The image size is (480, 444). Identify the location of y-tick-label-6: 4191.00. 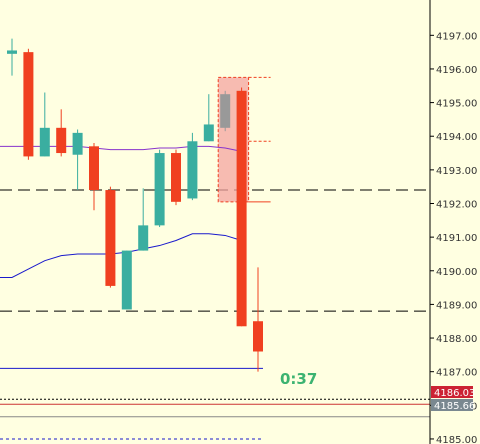
(456, 238).